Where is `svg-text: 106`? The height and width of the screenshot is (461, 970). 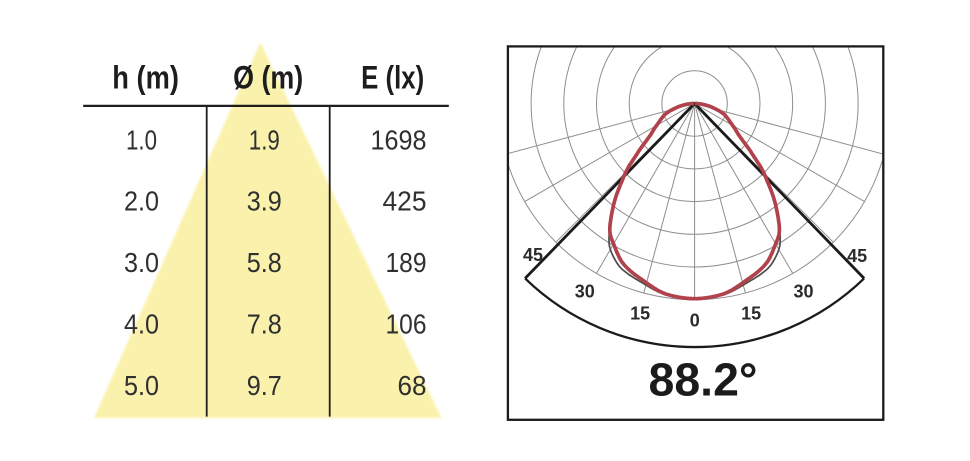
svg-text: 106 is located at coordinates (406, 323).